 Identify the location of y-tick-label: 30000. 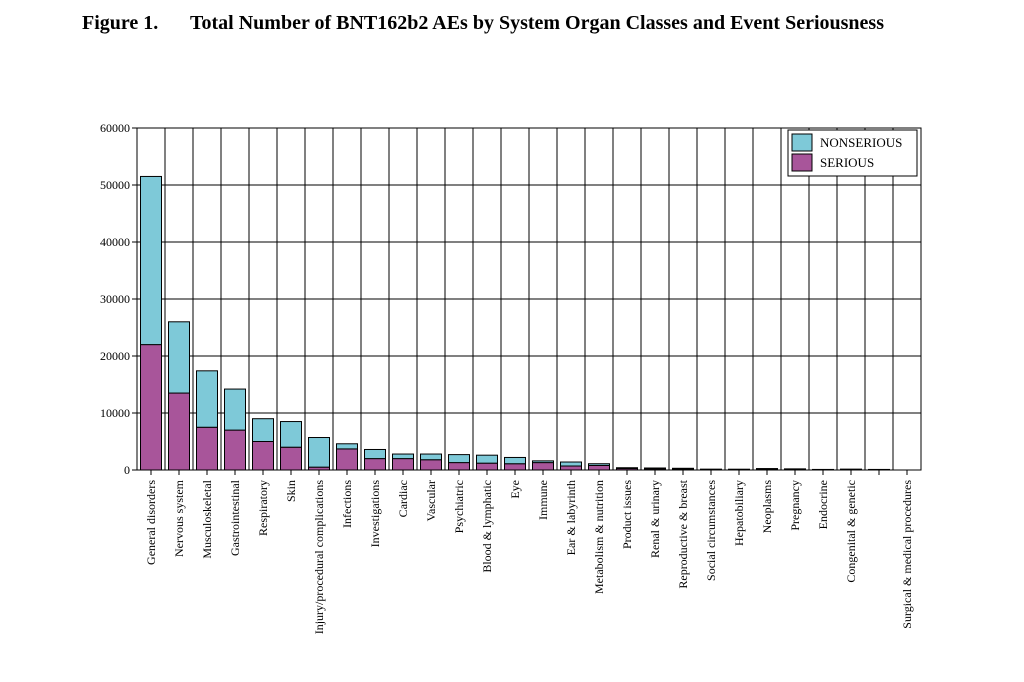
(115, 299).